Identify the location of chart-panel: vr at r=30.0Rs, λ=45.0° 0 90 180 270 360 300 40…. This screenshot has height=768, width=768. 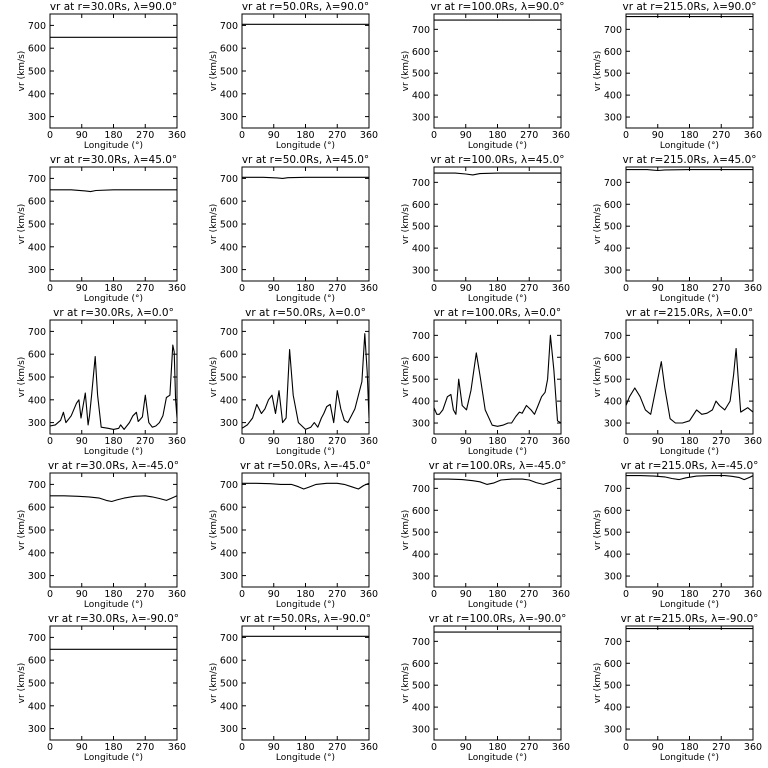
(96, 229).